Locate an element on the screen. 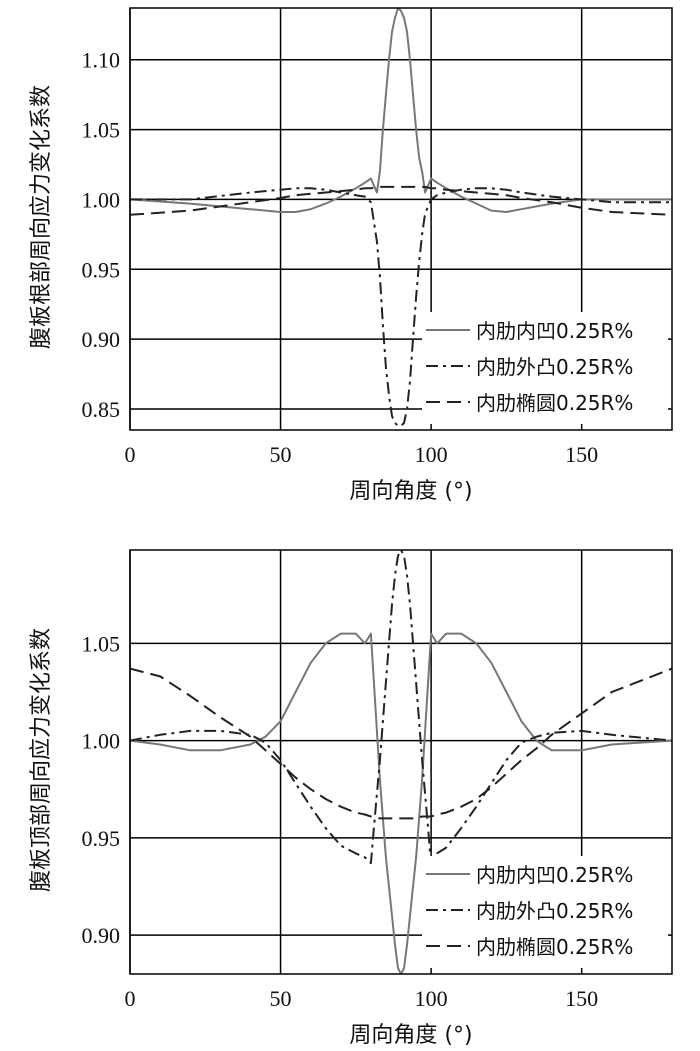 Image resolution: width=700 pixels, height=1051 pixels. y-tick-label: 0.85 is located at coordinates (101, 409).